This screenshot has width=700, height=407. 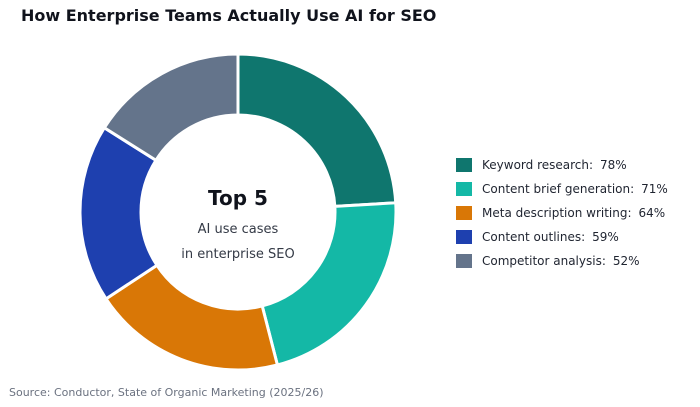 What do you see at coordinates (534, 237) in the screenshot?
I see `legend-label: Content outlines:` at bounding box center [534, 237].